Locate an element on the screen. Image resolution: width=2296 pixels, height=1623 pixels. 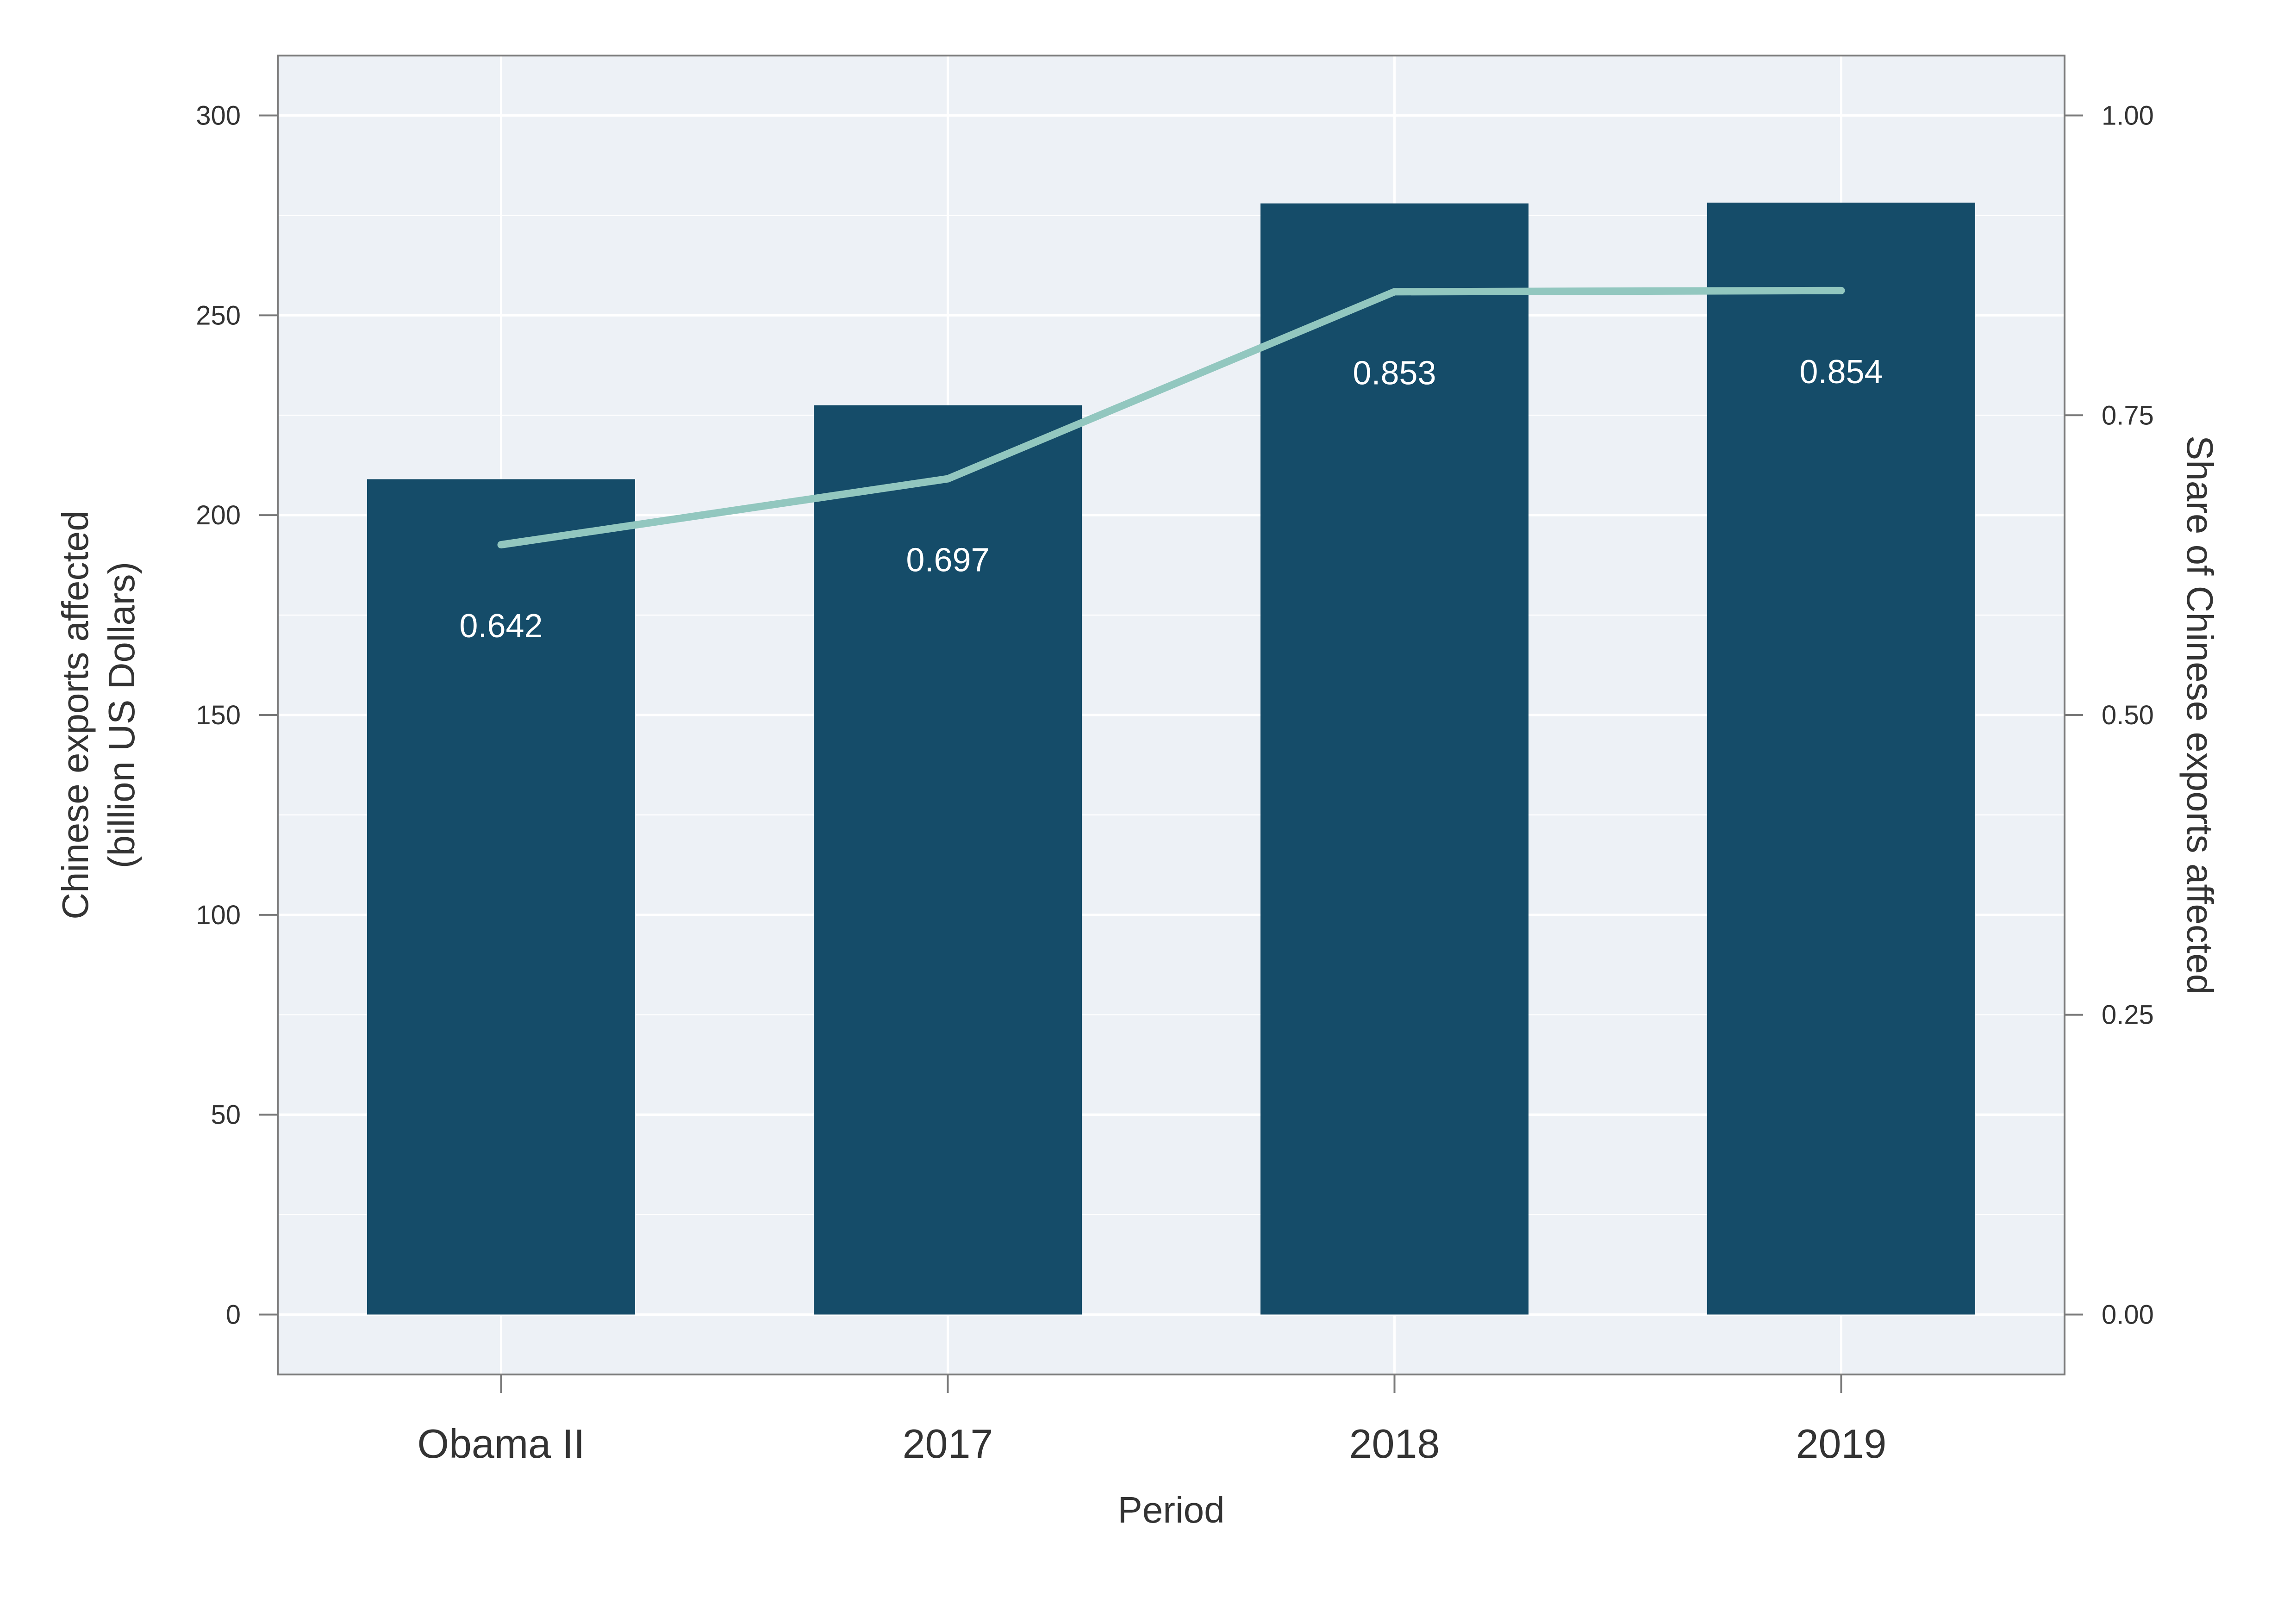
x-axis-title: Period is located at coordinates (1170, 1509).